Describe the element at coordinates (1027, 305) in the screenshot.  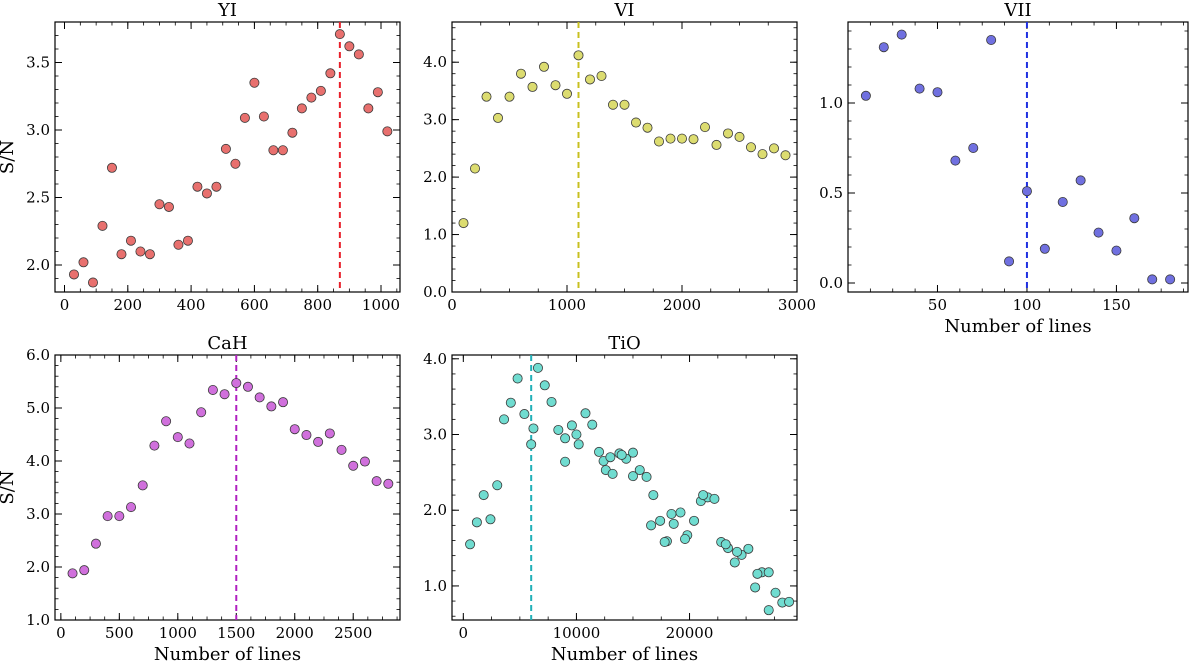
I see `x-tick-label: 100` at that location.